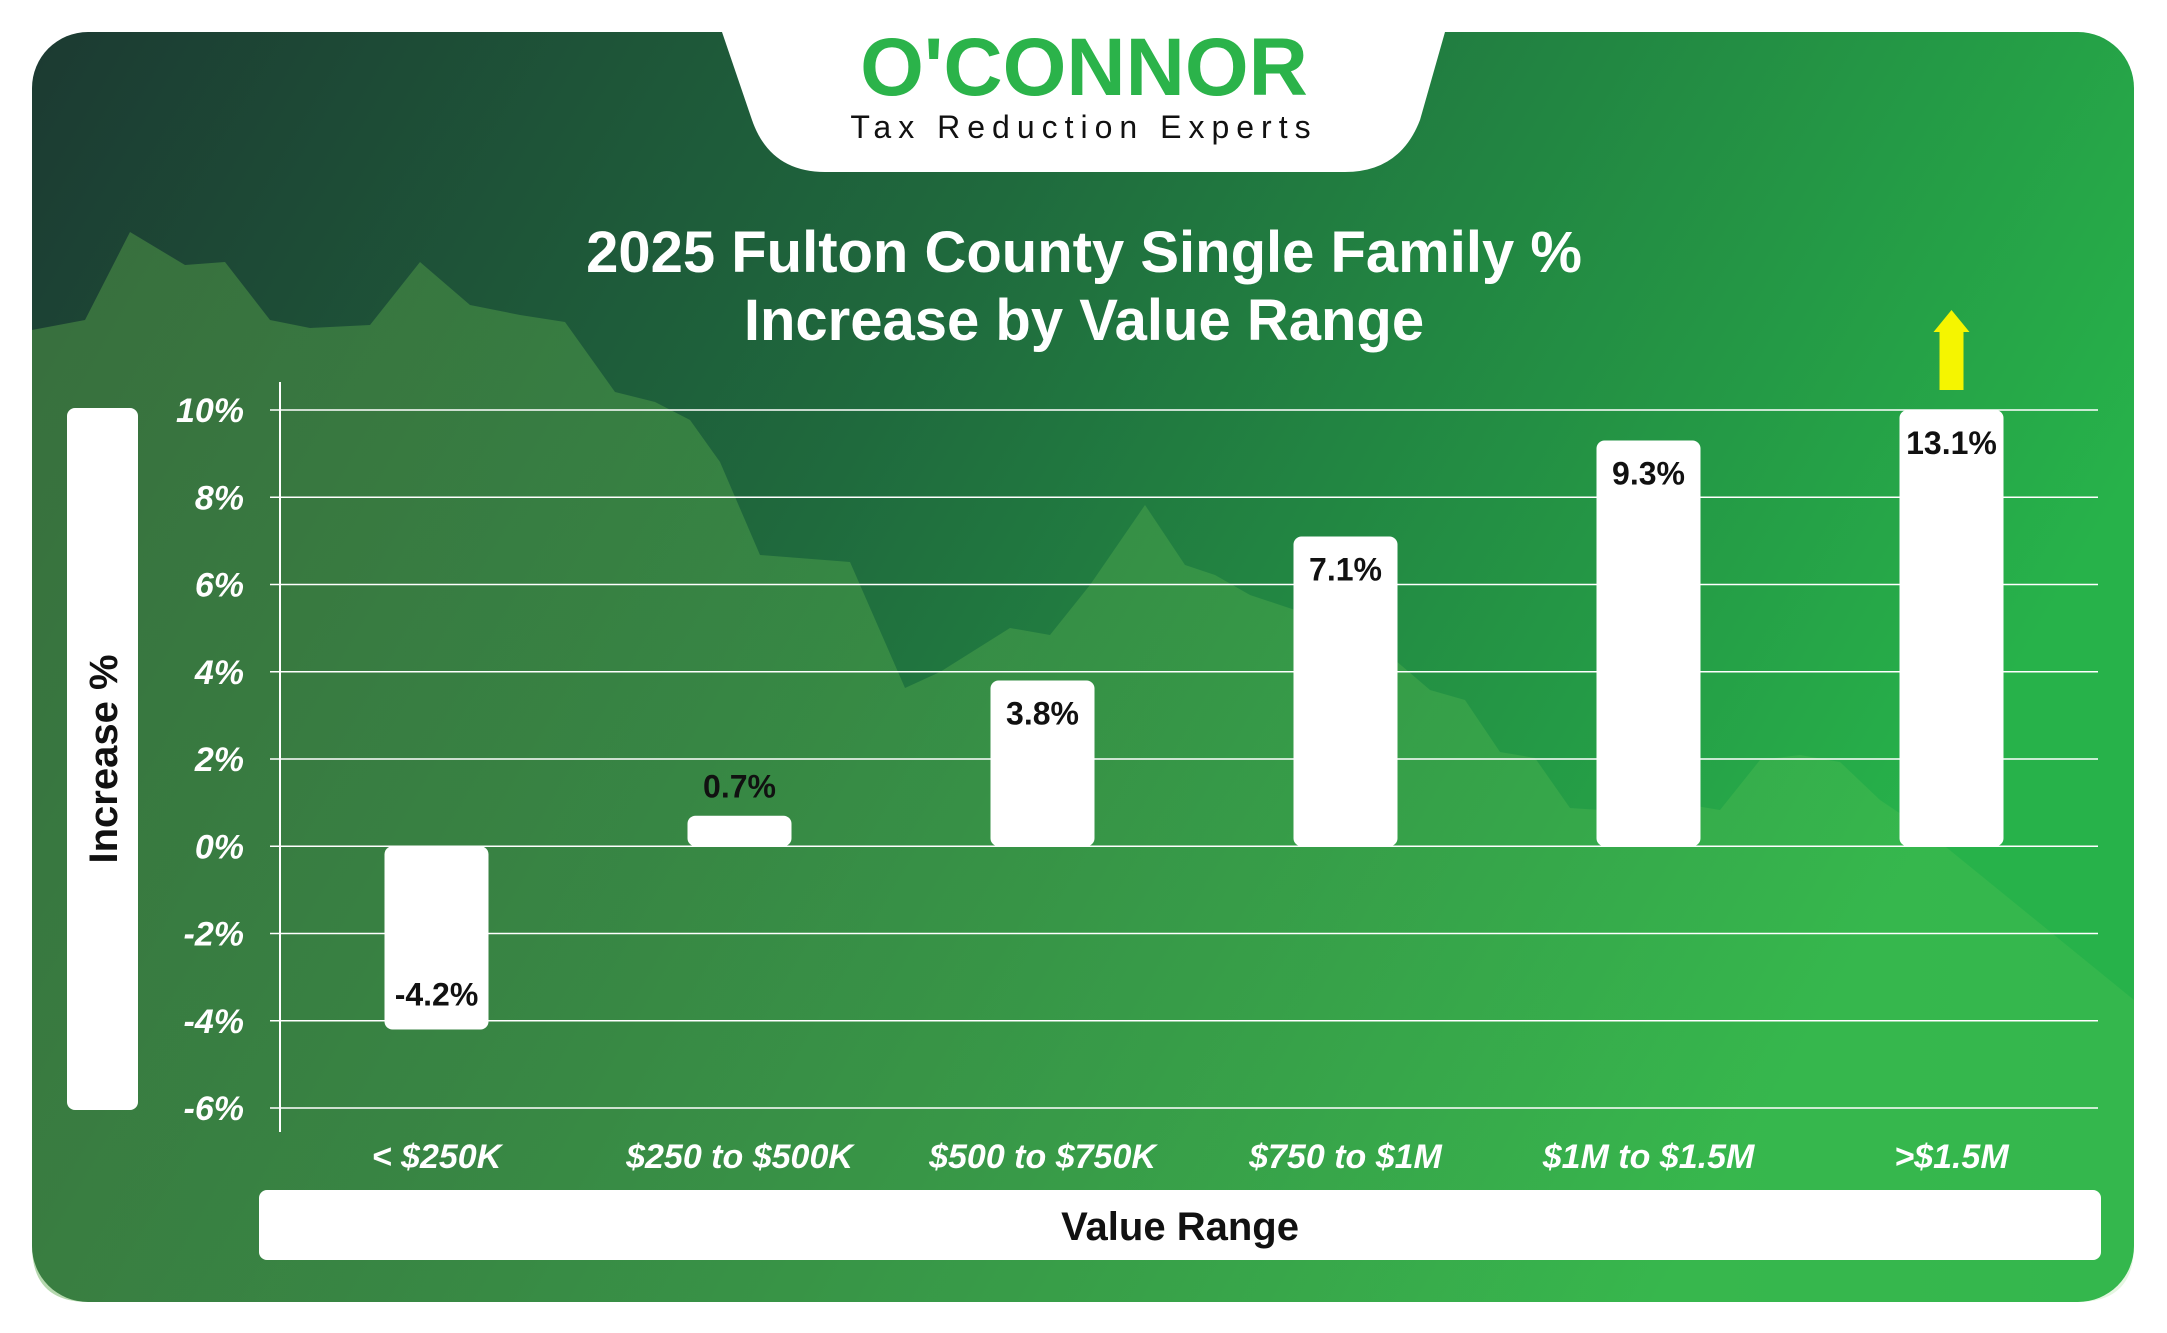 The image size is (2167, 1333). What do you see at coordinates (1951, 1157) in the screenshot?
I see `x-tick-label: >$1.5M` at bounding box center [1951, 1157].